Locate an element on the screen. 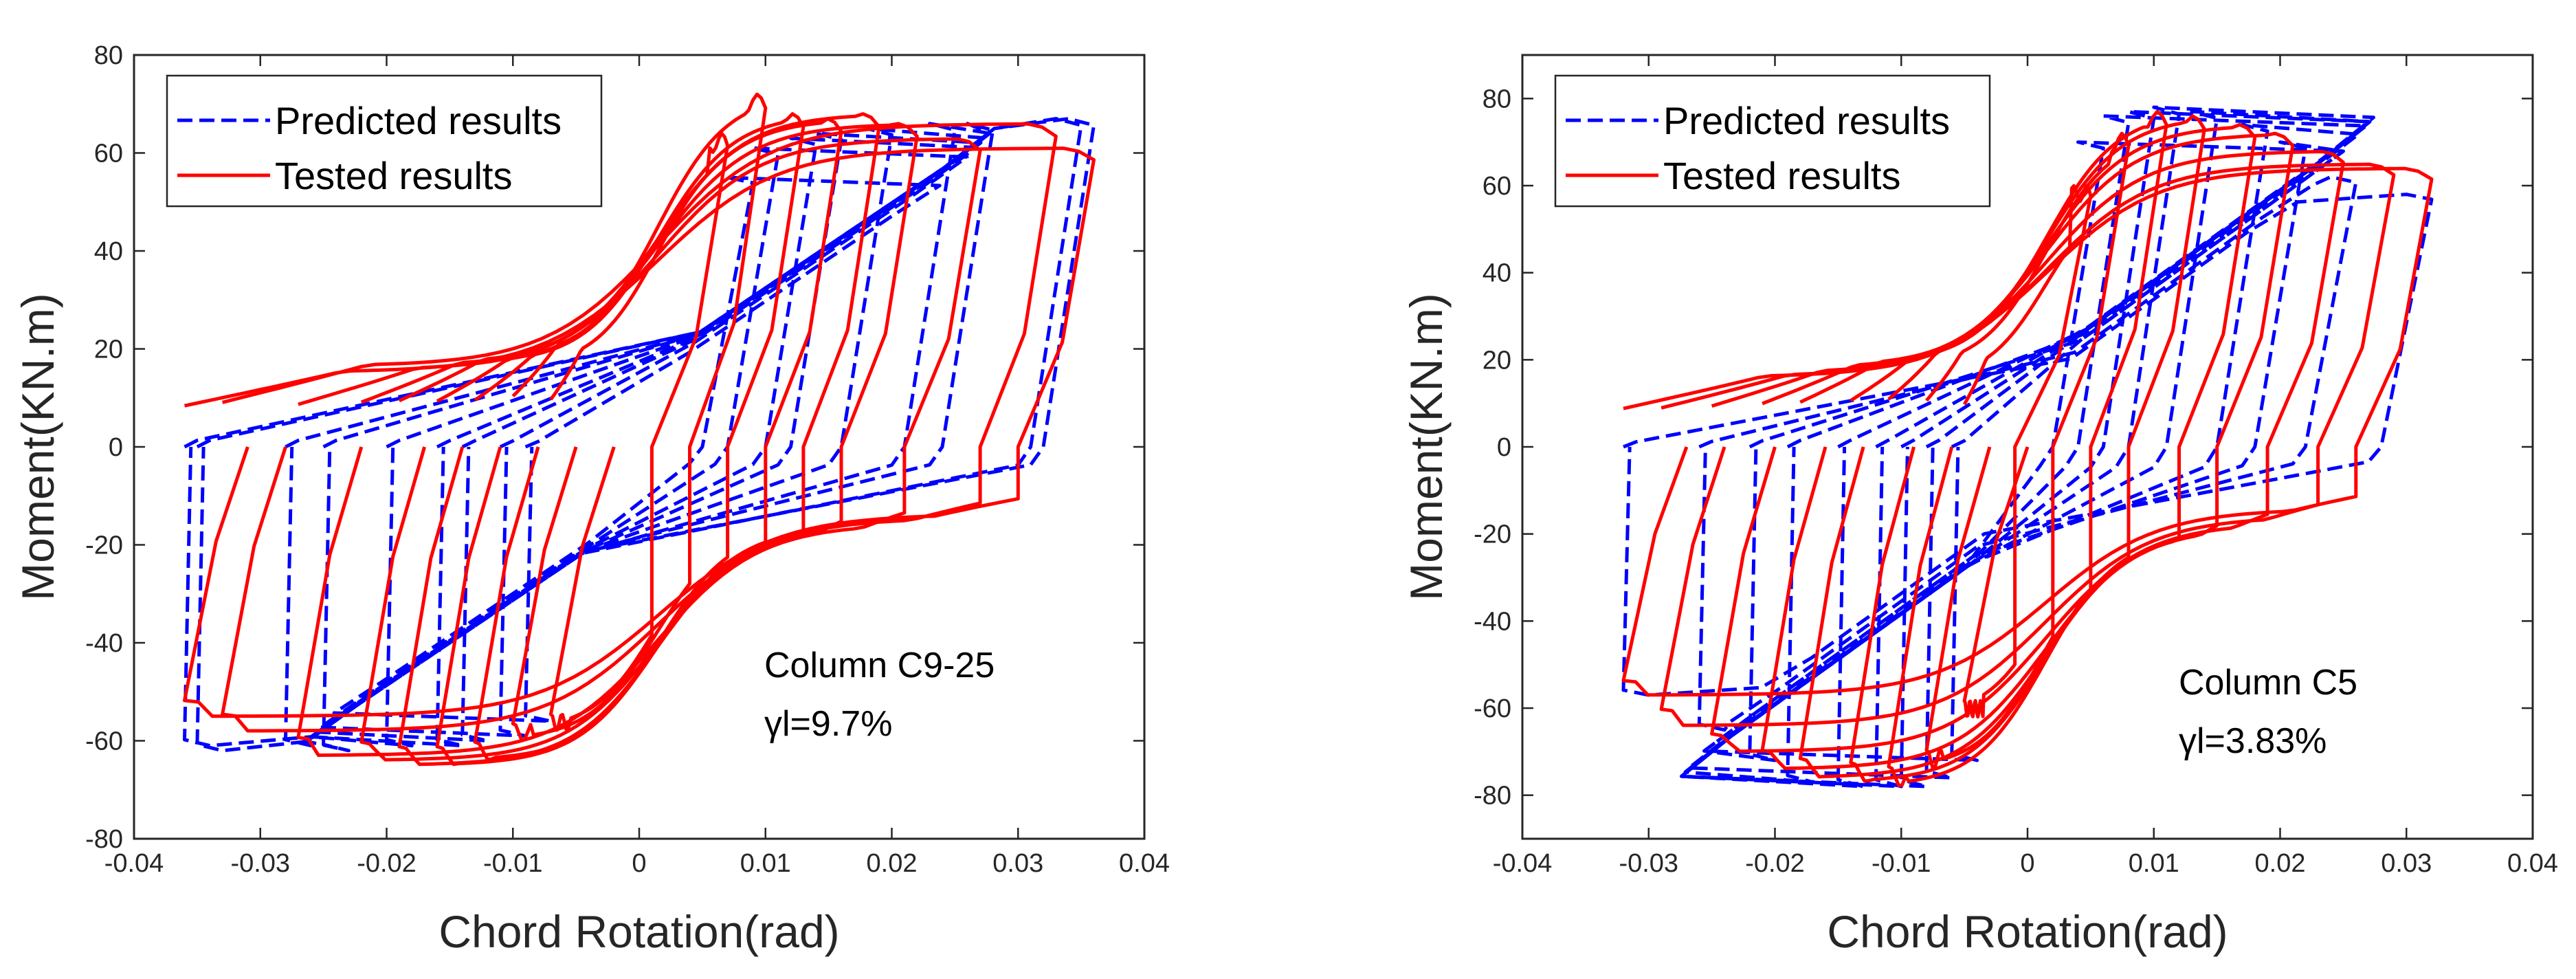 This screenshot has height=979, width=2576. annotation-ratio-right: γl=3.83% is located at coordinates (2253, 741).